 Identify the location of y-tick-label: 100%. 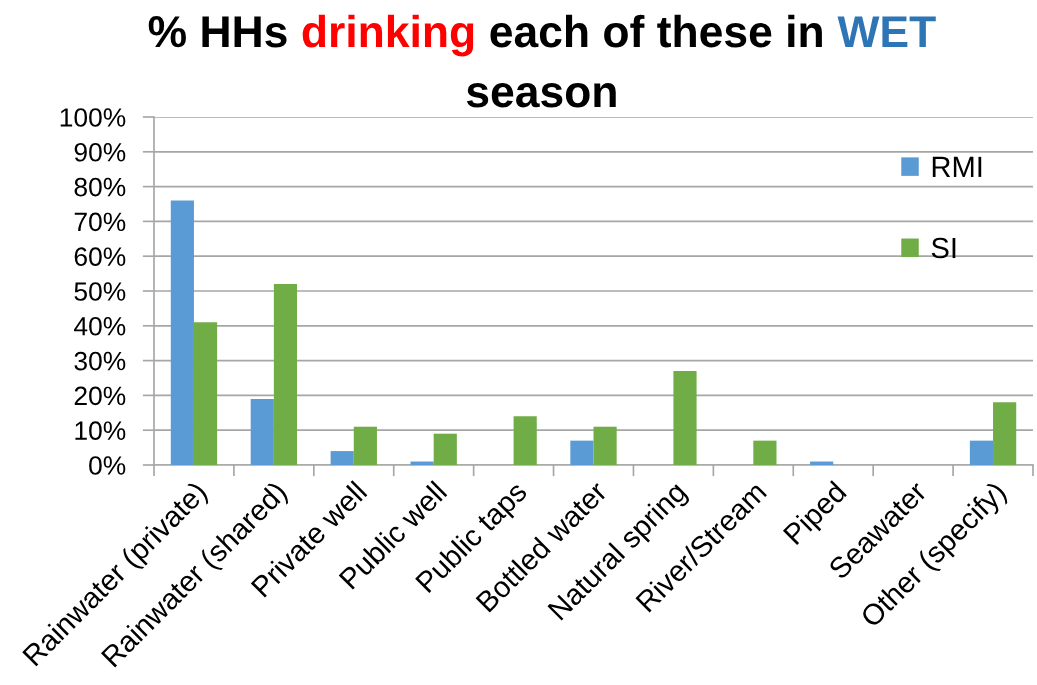
(93, 117).